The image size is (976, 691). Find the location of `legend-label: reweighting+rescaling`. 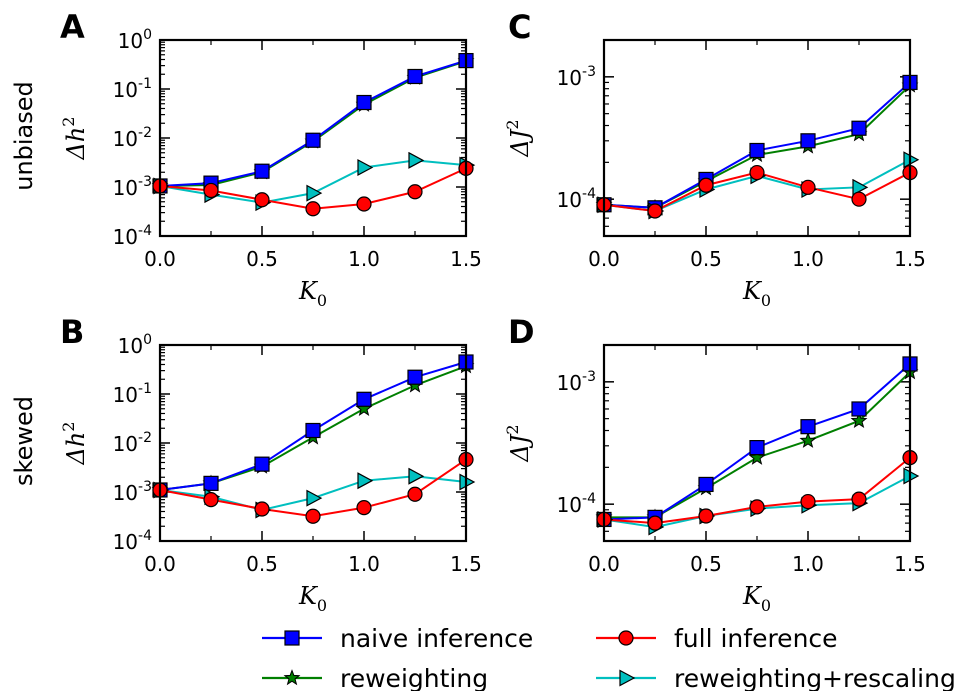

legend-label: reweighting+rescaling is located at coordinates (815, 677).